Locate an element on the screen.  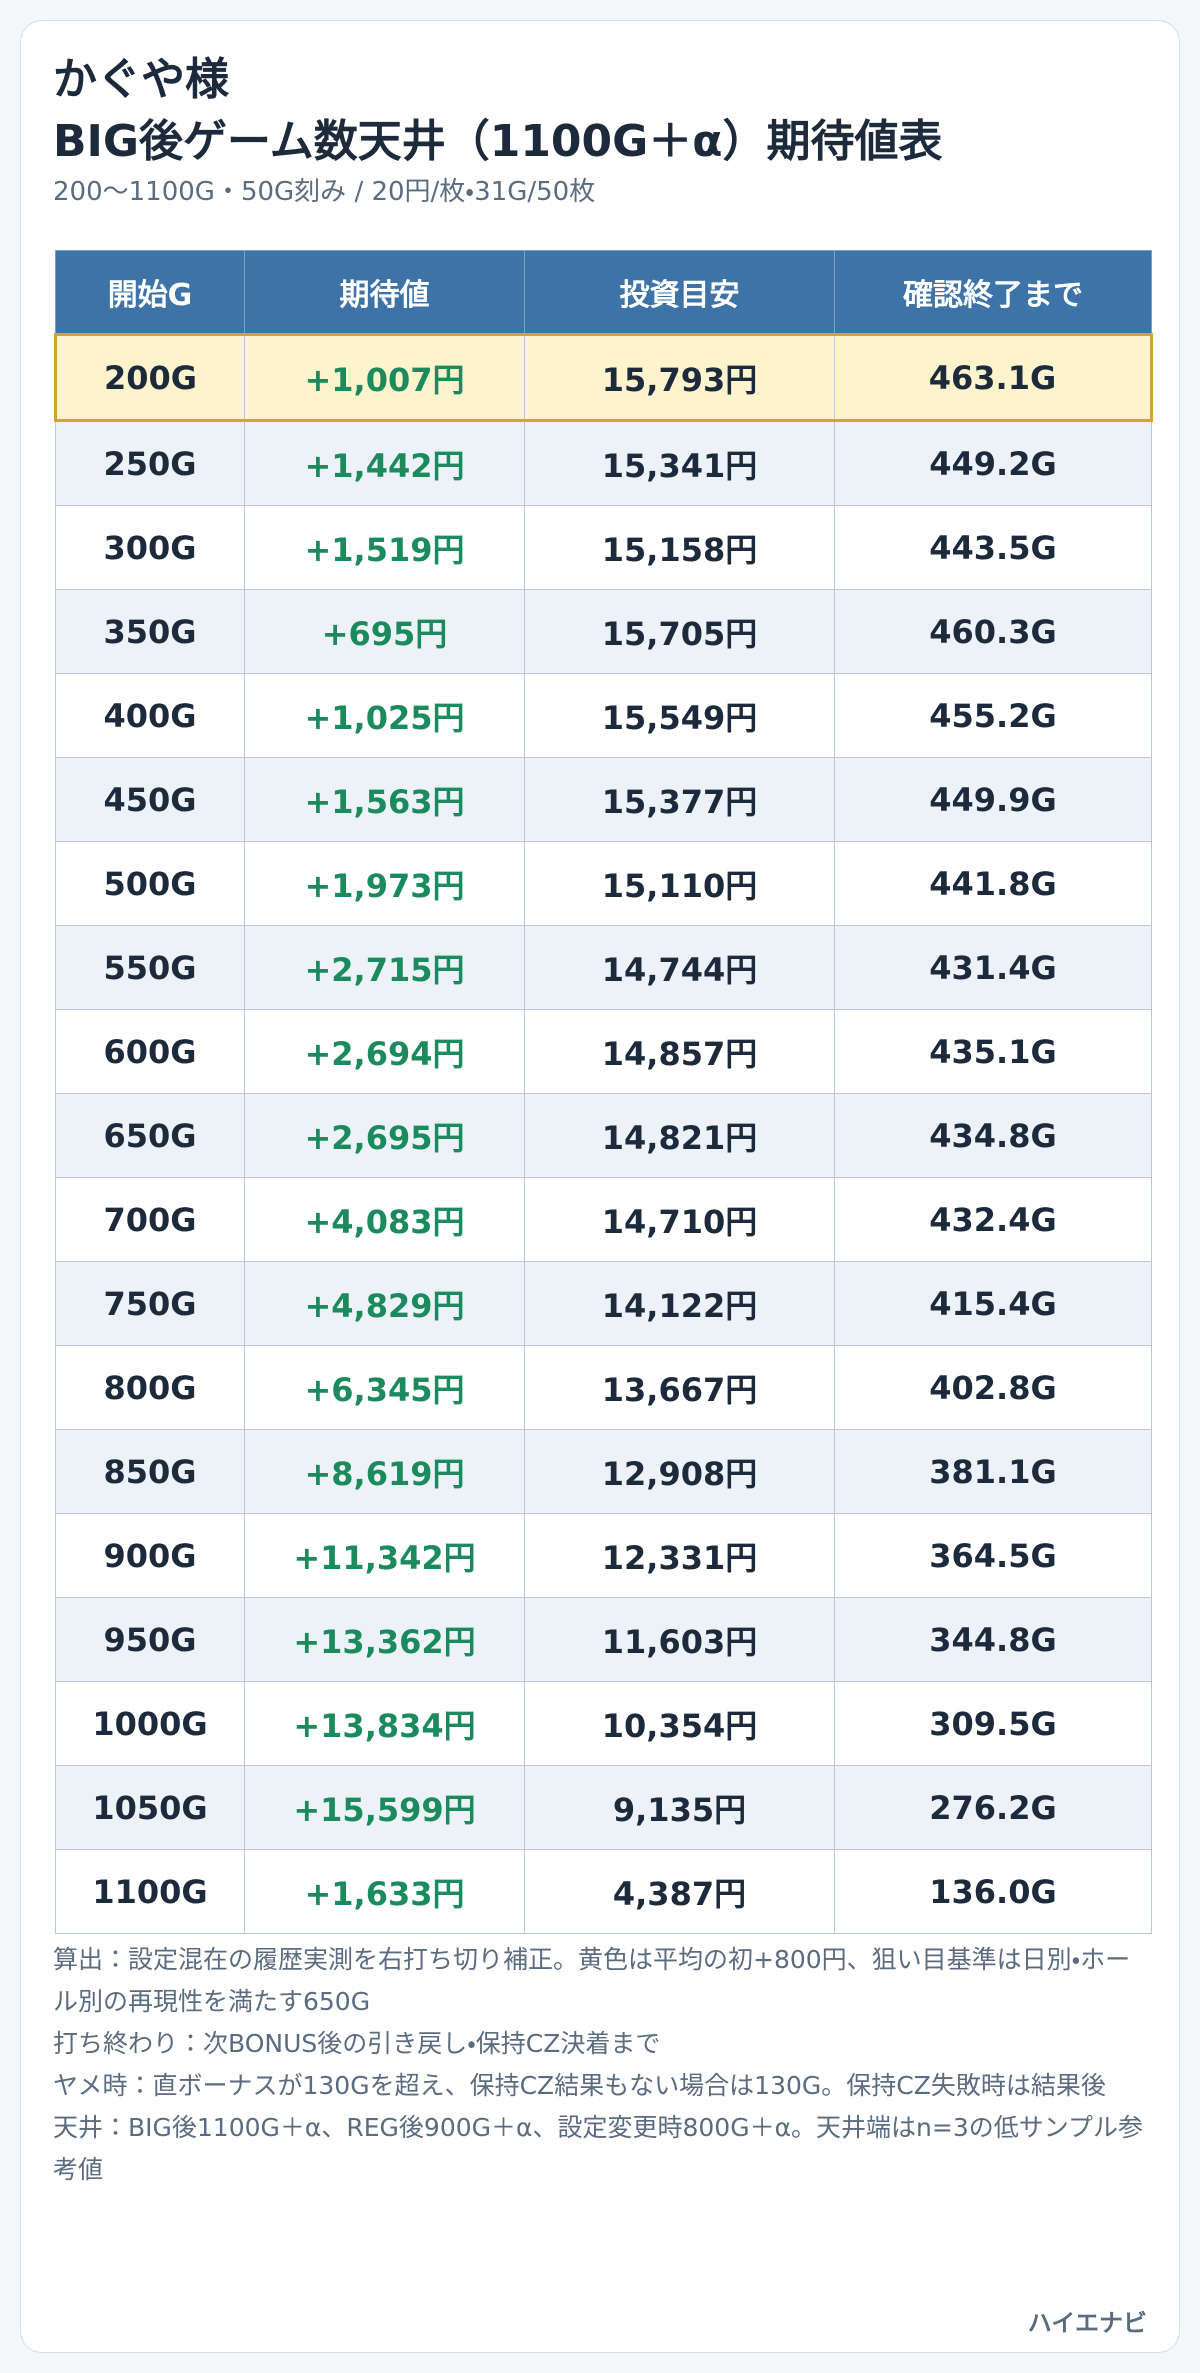
table-cell: +1,519円 is located at coordinates (384, 547).